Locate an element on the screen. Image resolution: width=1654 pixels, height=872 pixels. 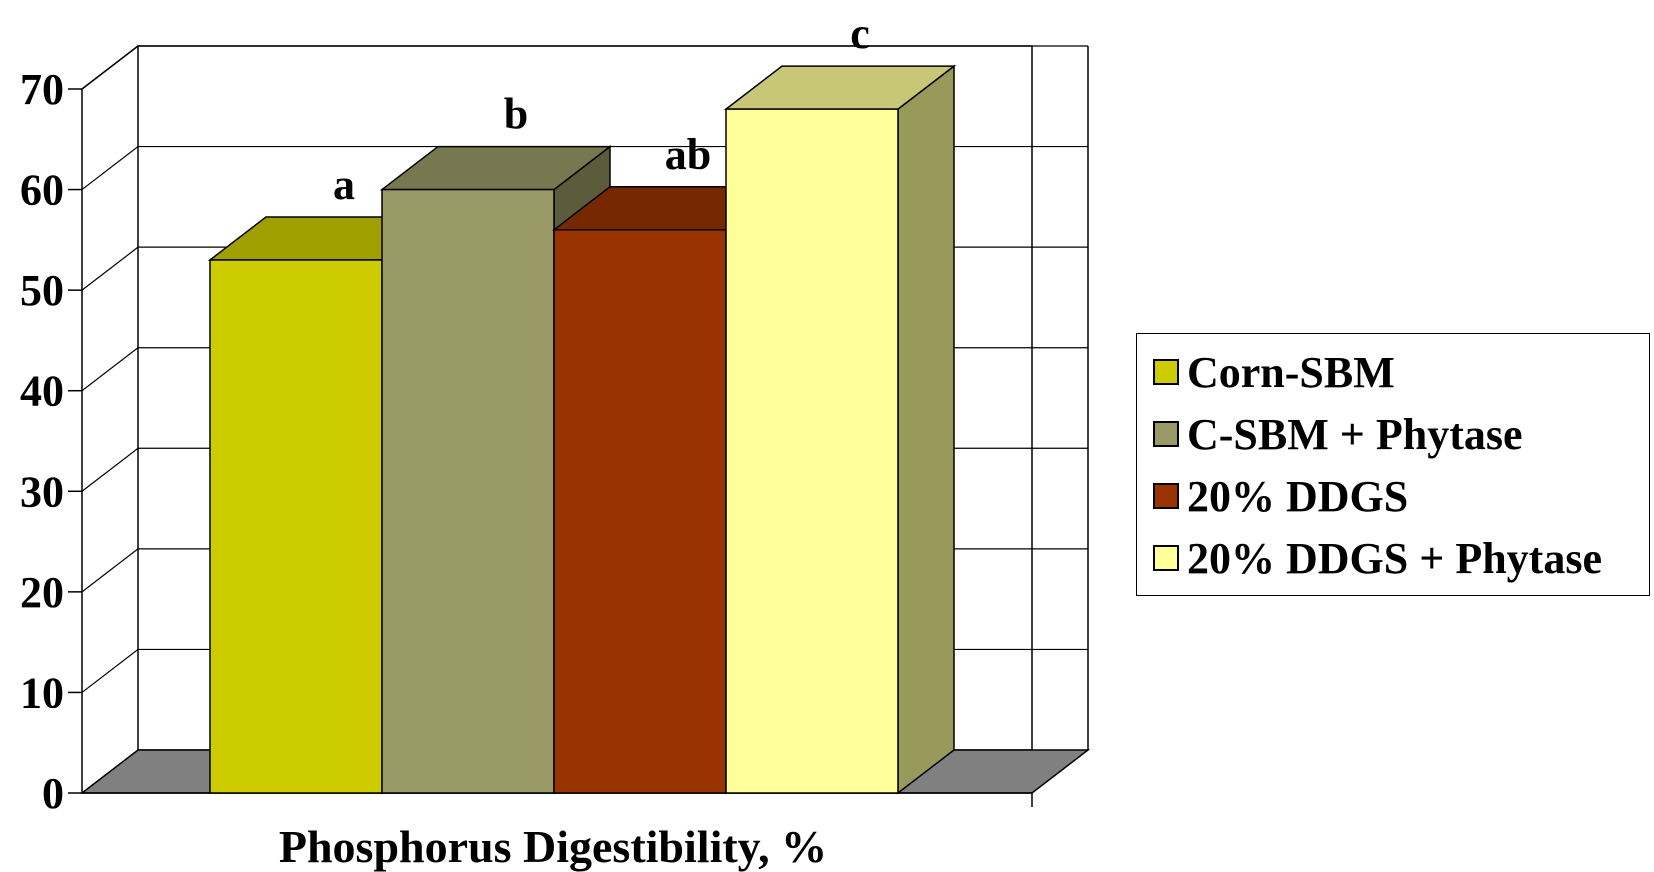
bar-annotation: b is located at coordinates (516, 114).